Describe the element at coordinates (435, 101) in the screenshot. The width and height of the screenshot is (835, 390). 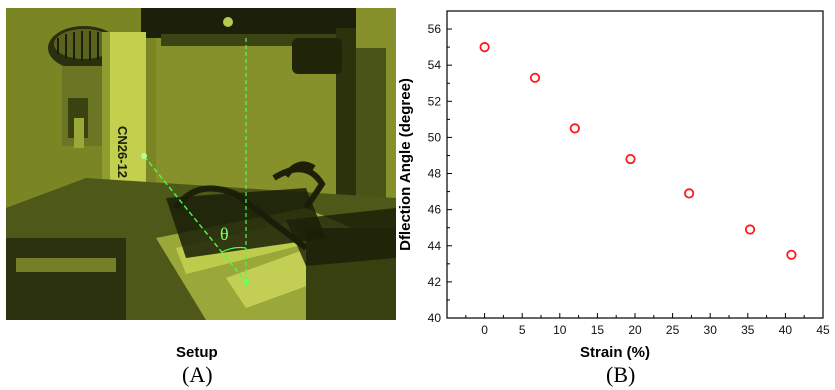
I see `y-tick-label: 52` at that location.